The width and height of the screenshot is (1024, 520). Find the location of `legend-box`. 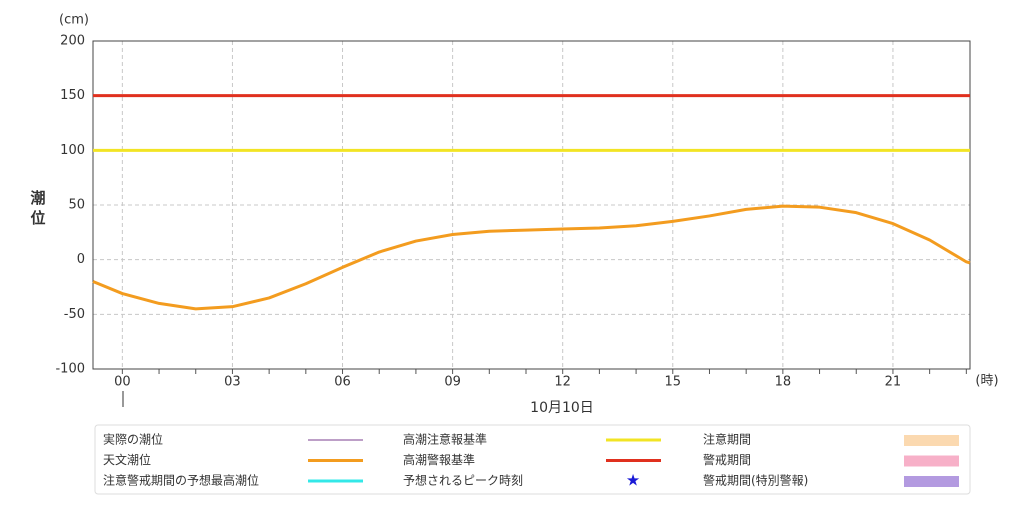

legend-box is located at coordinates (532, 459).